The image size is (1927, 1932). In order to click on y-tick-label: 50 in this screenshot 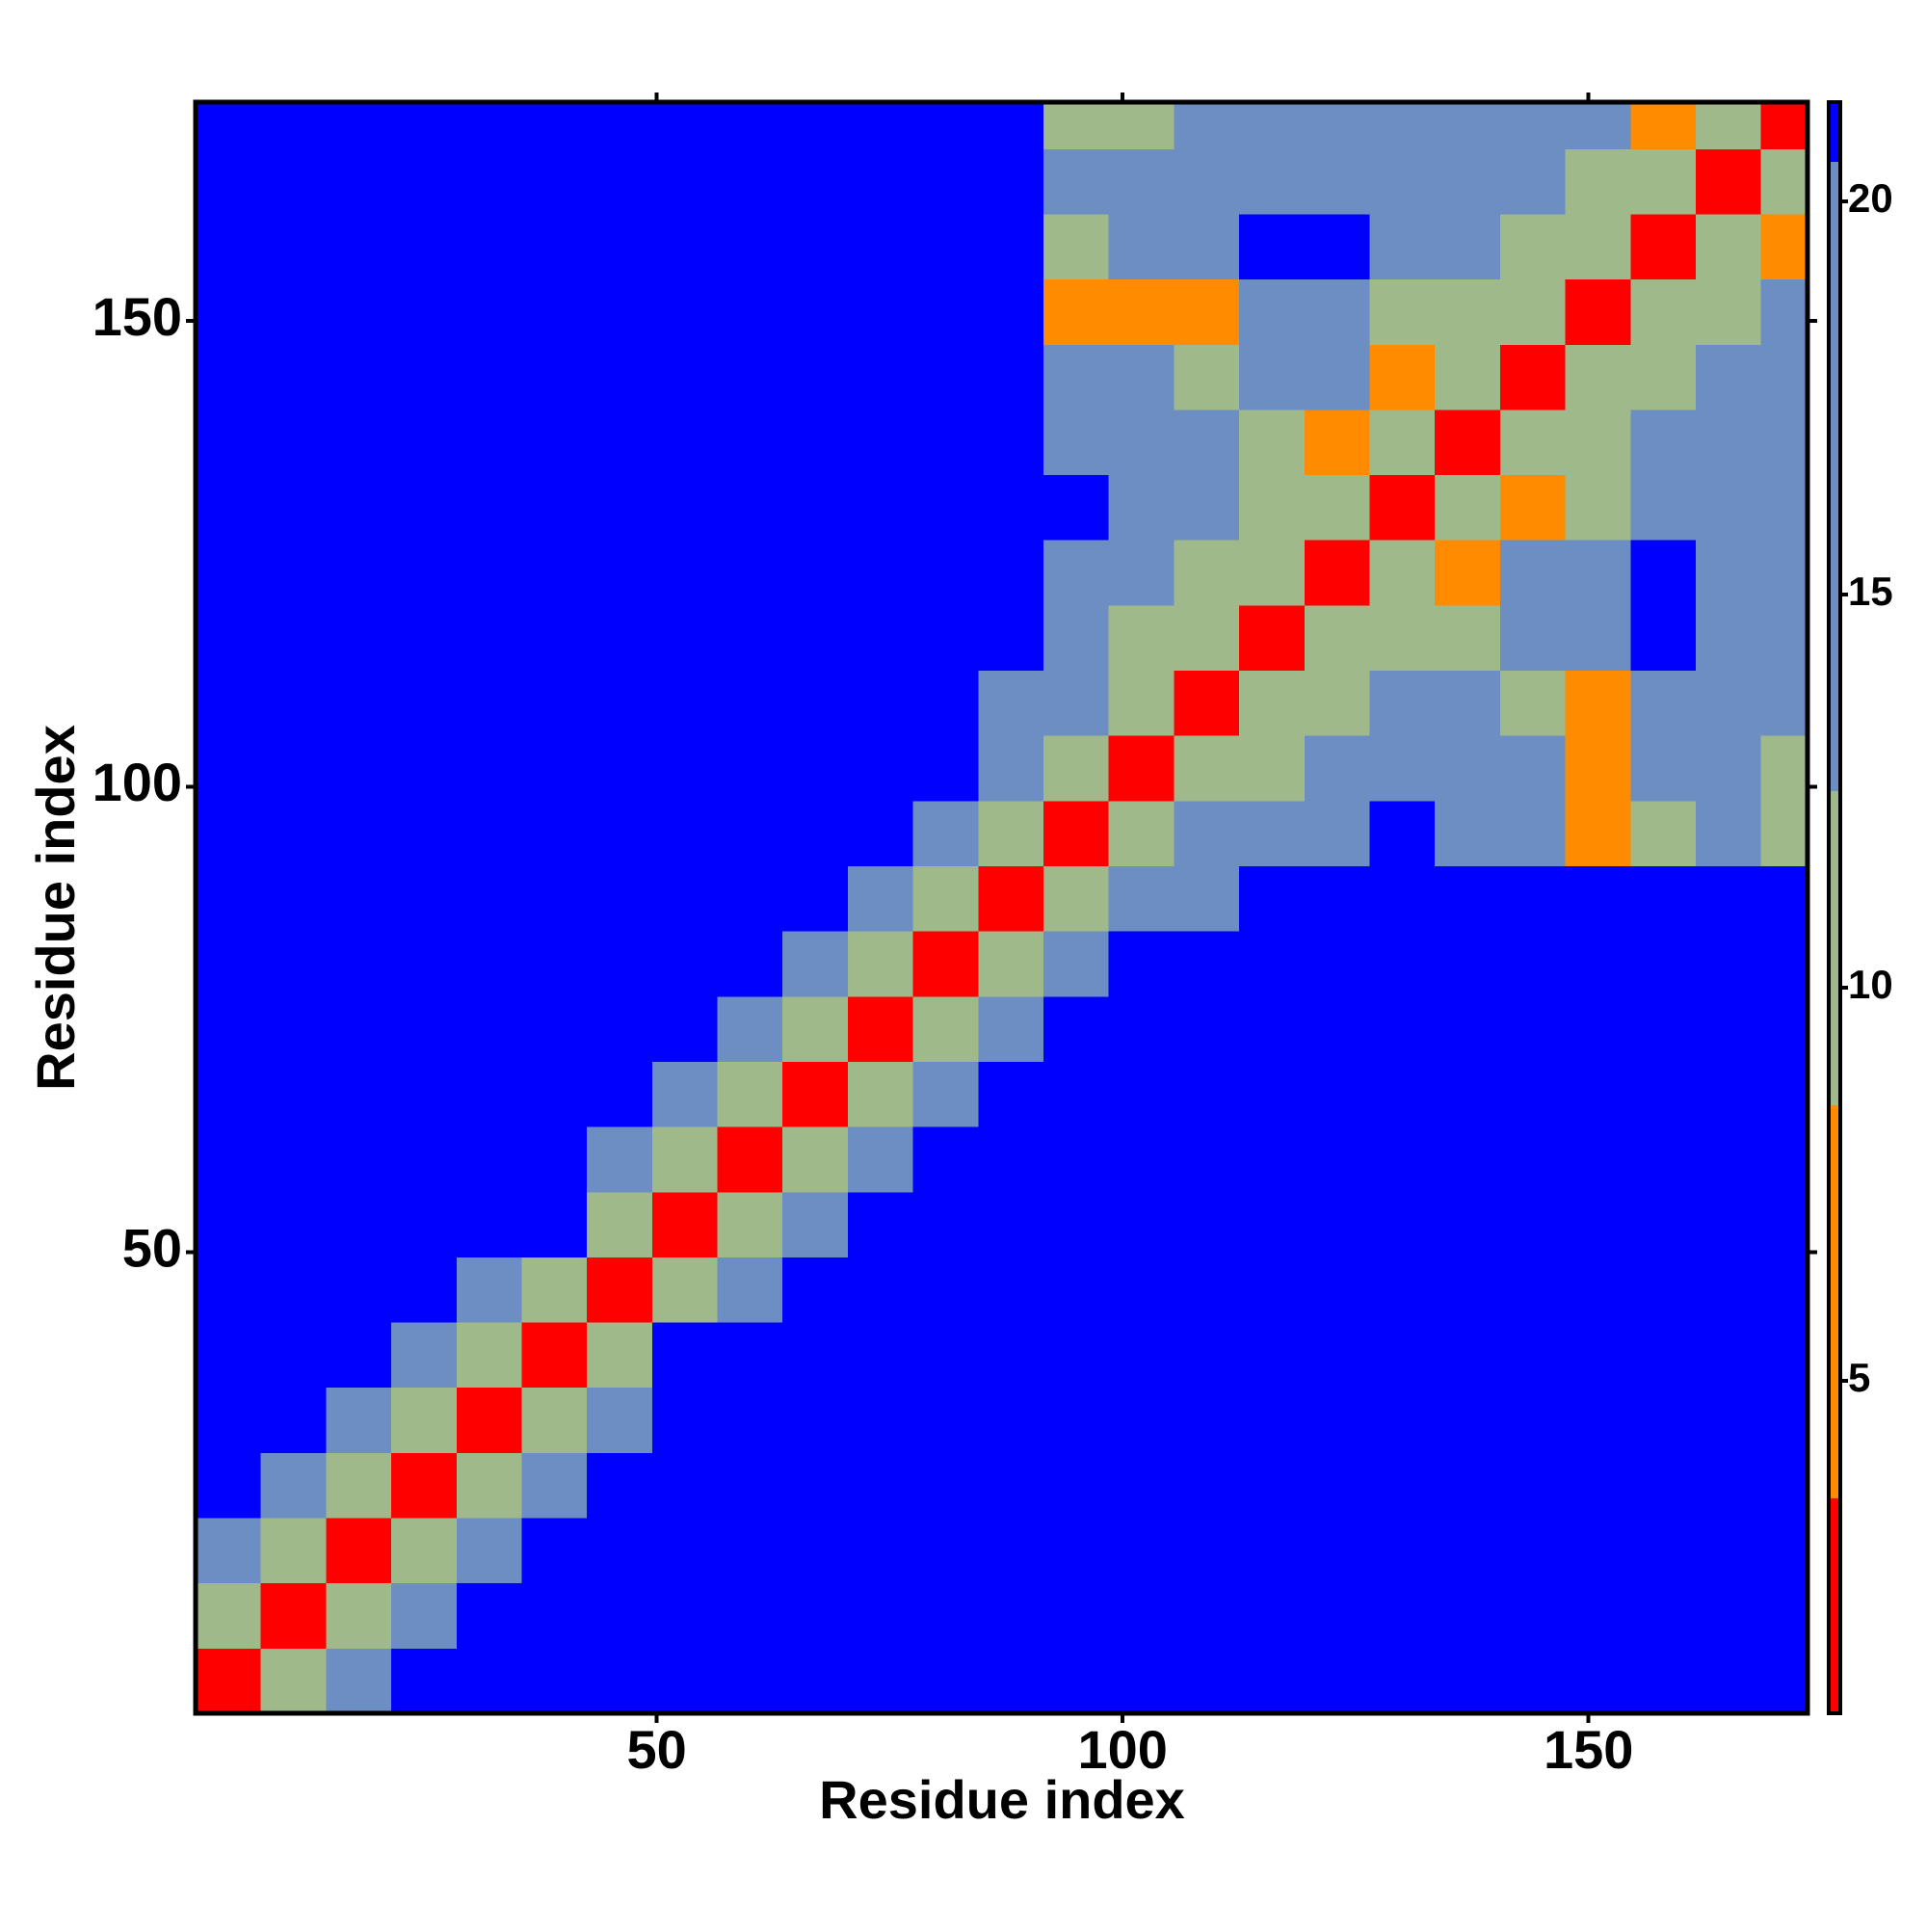, I will do `click(152, 1247)`.